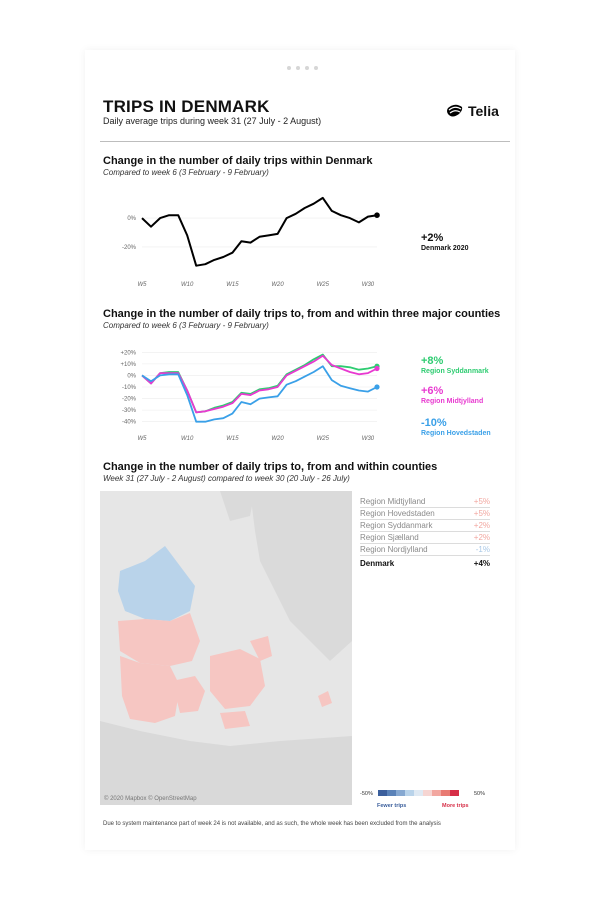  I want to click on x-tick-label: W20, so click(277, 439).